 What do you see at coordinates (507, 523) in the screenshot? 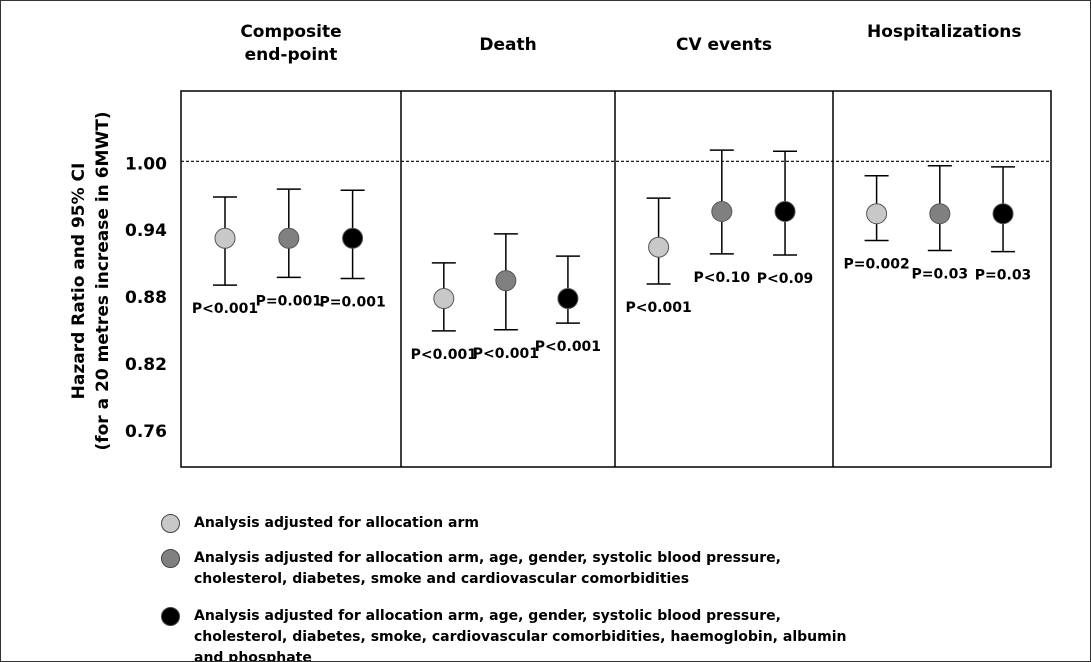
I see `legend-item: Analysis adjusted for allocation arm` at bounding box center [507, 523].